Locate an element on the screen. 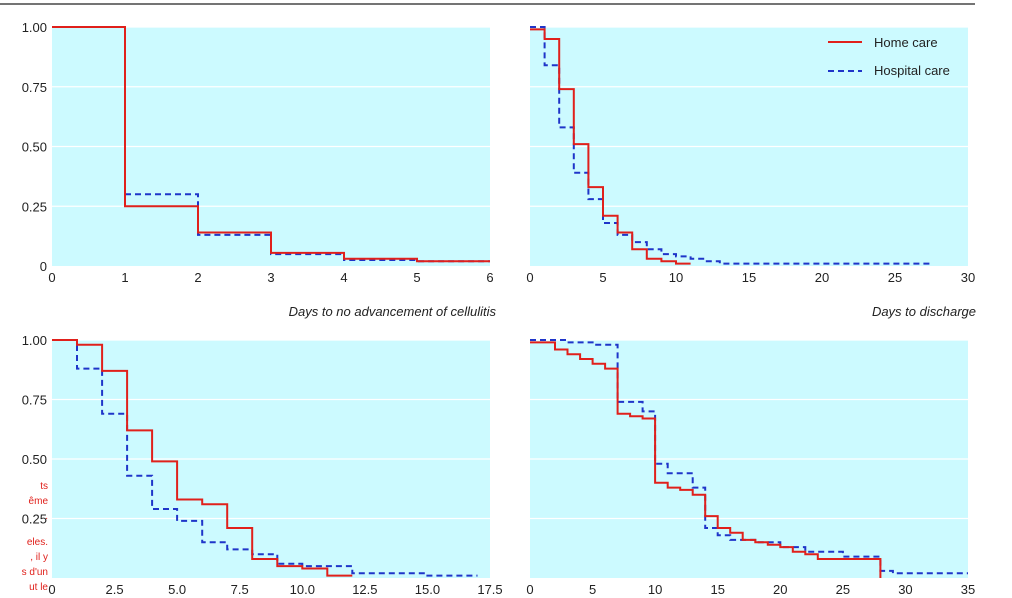 The height and width of the screenshot is (598, 1012). x-tick-label: 2 is located at coordinates (197, 277).